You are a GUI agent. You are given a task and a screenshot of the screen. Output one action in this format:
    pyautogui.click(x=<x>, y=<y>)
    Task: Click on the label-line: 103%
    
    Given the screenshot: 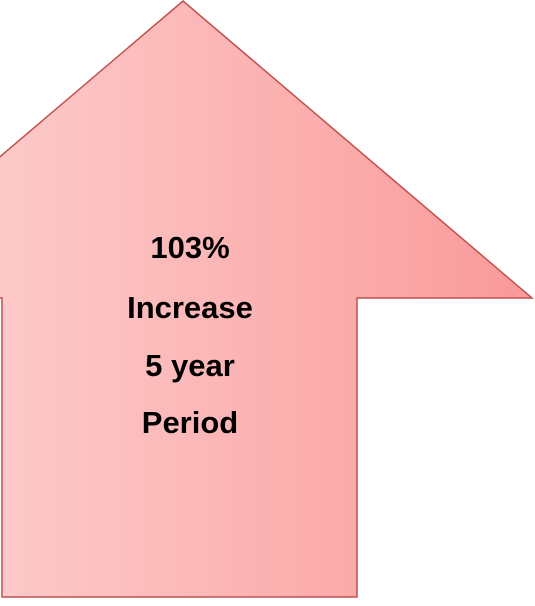 What is the action you would take?
    pyautogui.click(x=189, y=247)
    